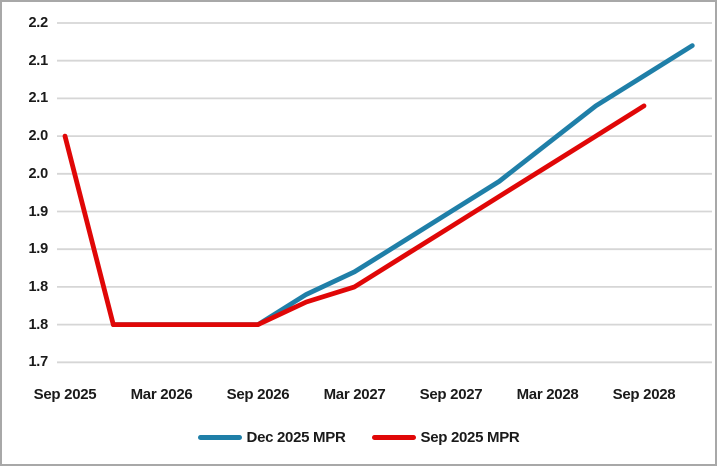  I want to click on legend-item-sep-2025-mpr: Sep 2025 MPR, so click(445, 437).